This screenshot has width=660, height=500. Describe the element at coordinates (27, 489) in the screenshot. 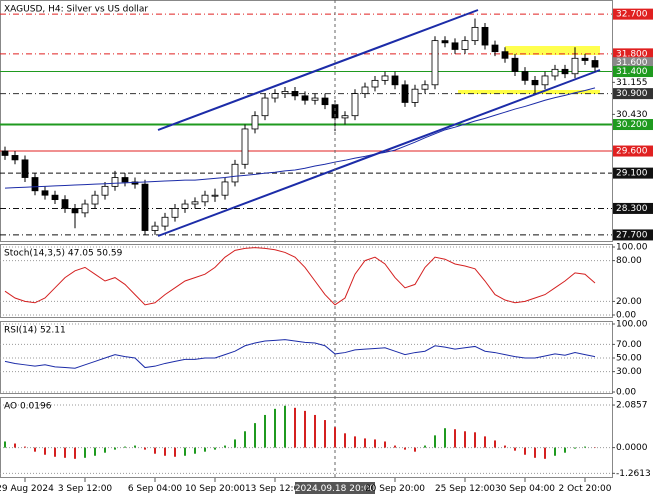

I see `x-tick-label: 29 Aug 2024` at that location.